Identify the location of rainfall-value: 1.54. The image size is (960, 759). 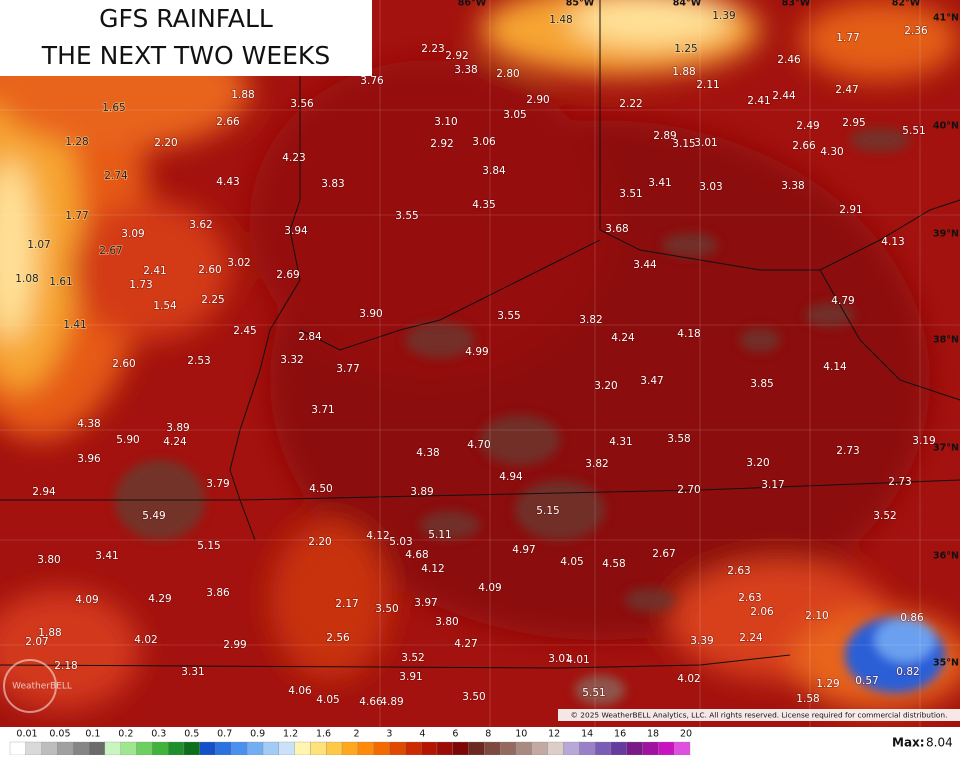
(165, 306).